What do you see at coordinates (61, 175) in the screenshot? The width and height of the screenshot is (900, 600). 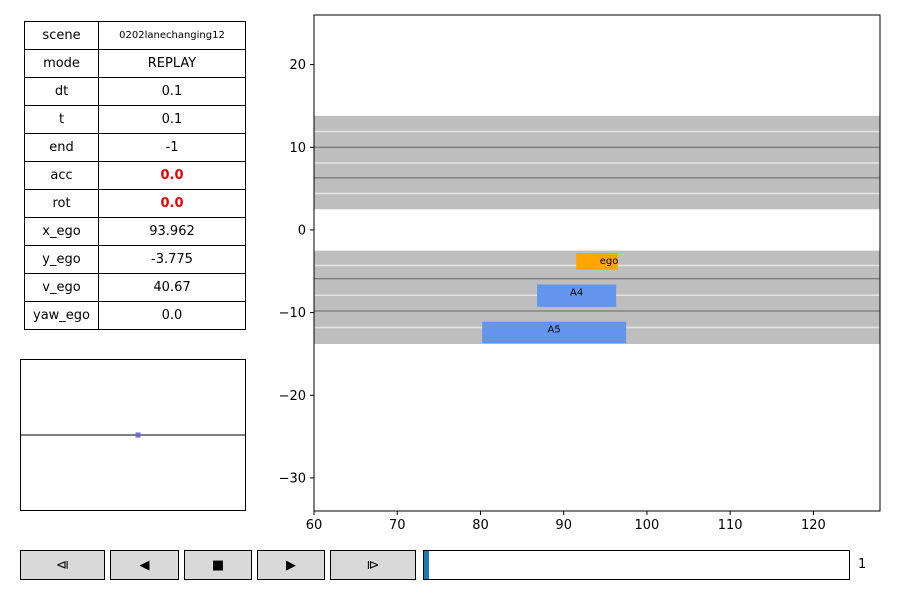 I see `info-key: acc` at bounding box center [61, 175].